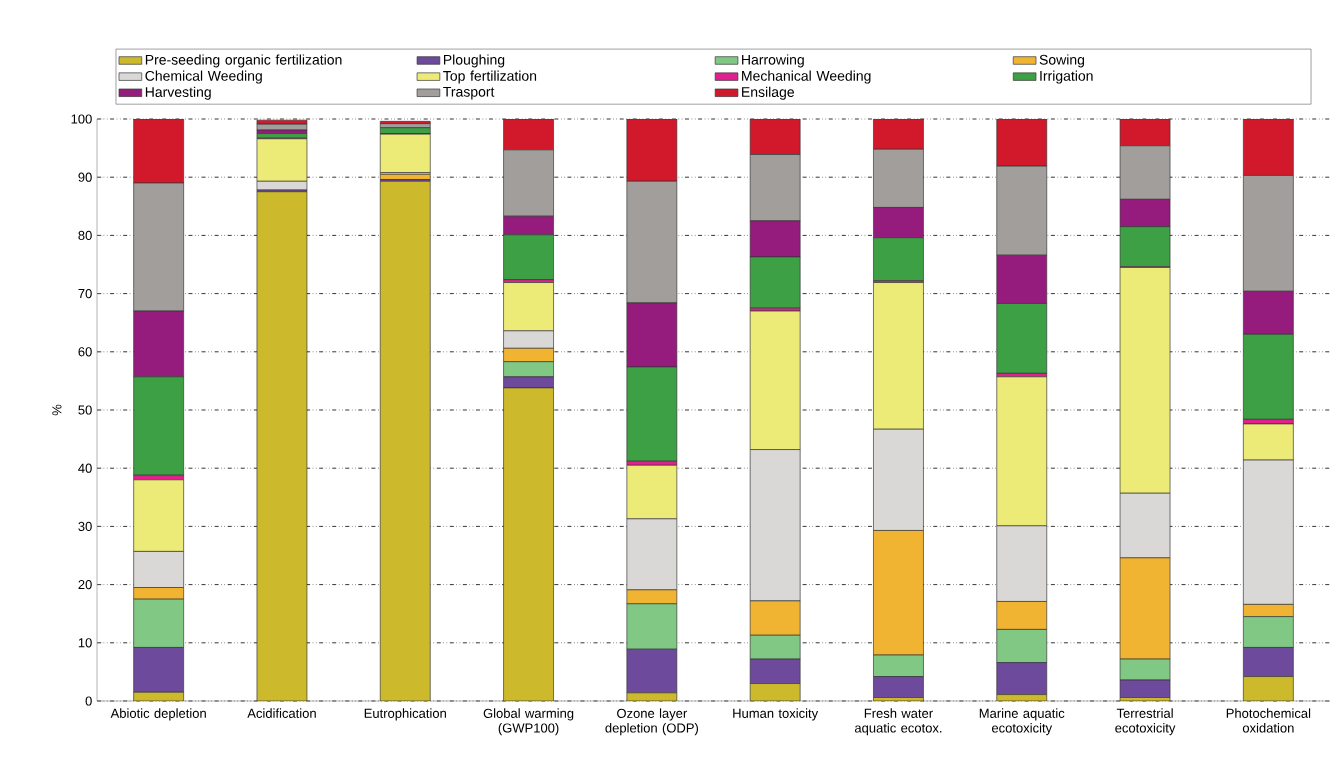  Describe the element at coordinates (85, 585) in the screenshot. I see `y-tick-label: 20` at that location.